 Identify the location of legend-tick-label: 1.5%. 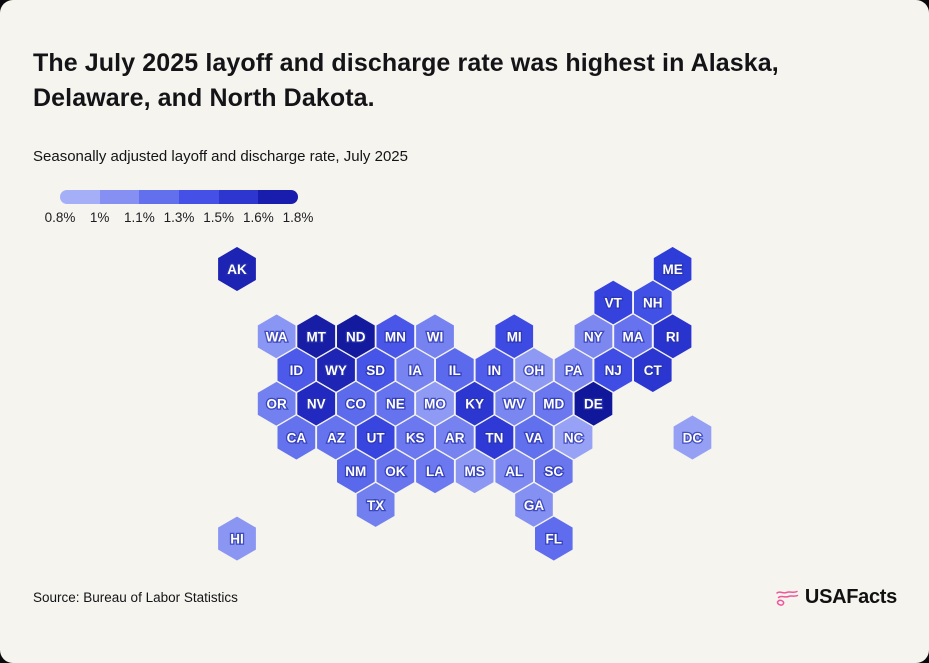
(219, 217).